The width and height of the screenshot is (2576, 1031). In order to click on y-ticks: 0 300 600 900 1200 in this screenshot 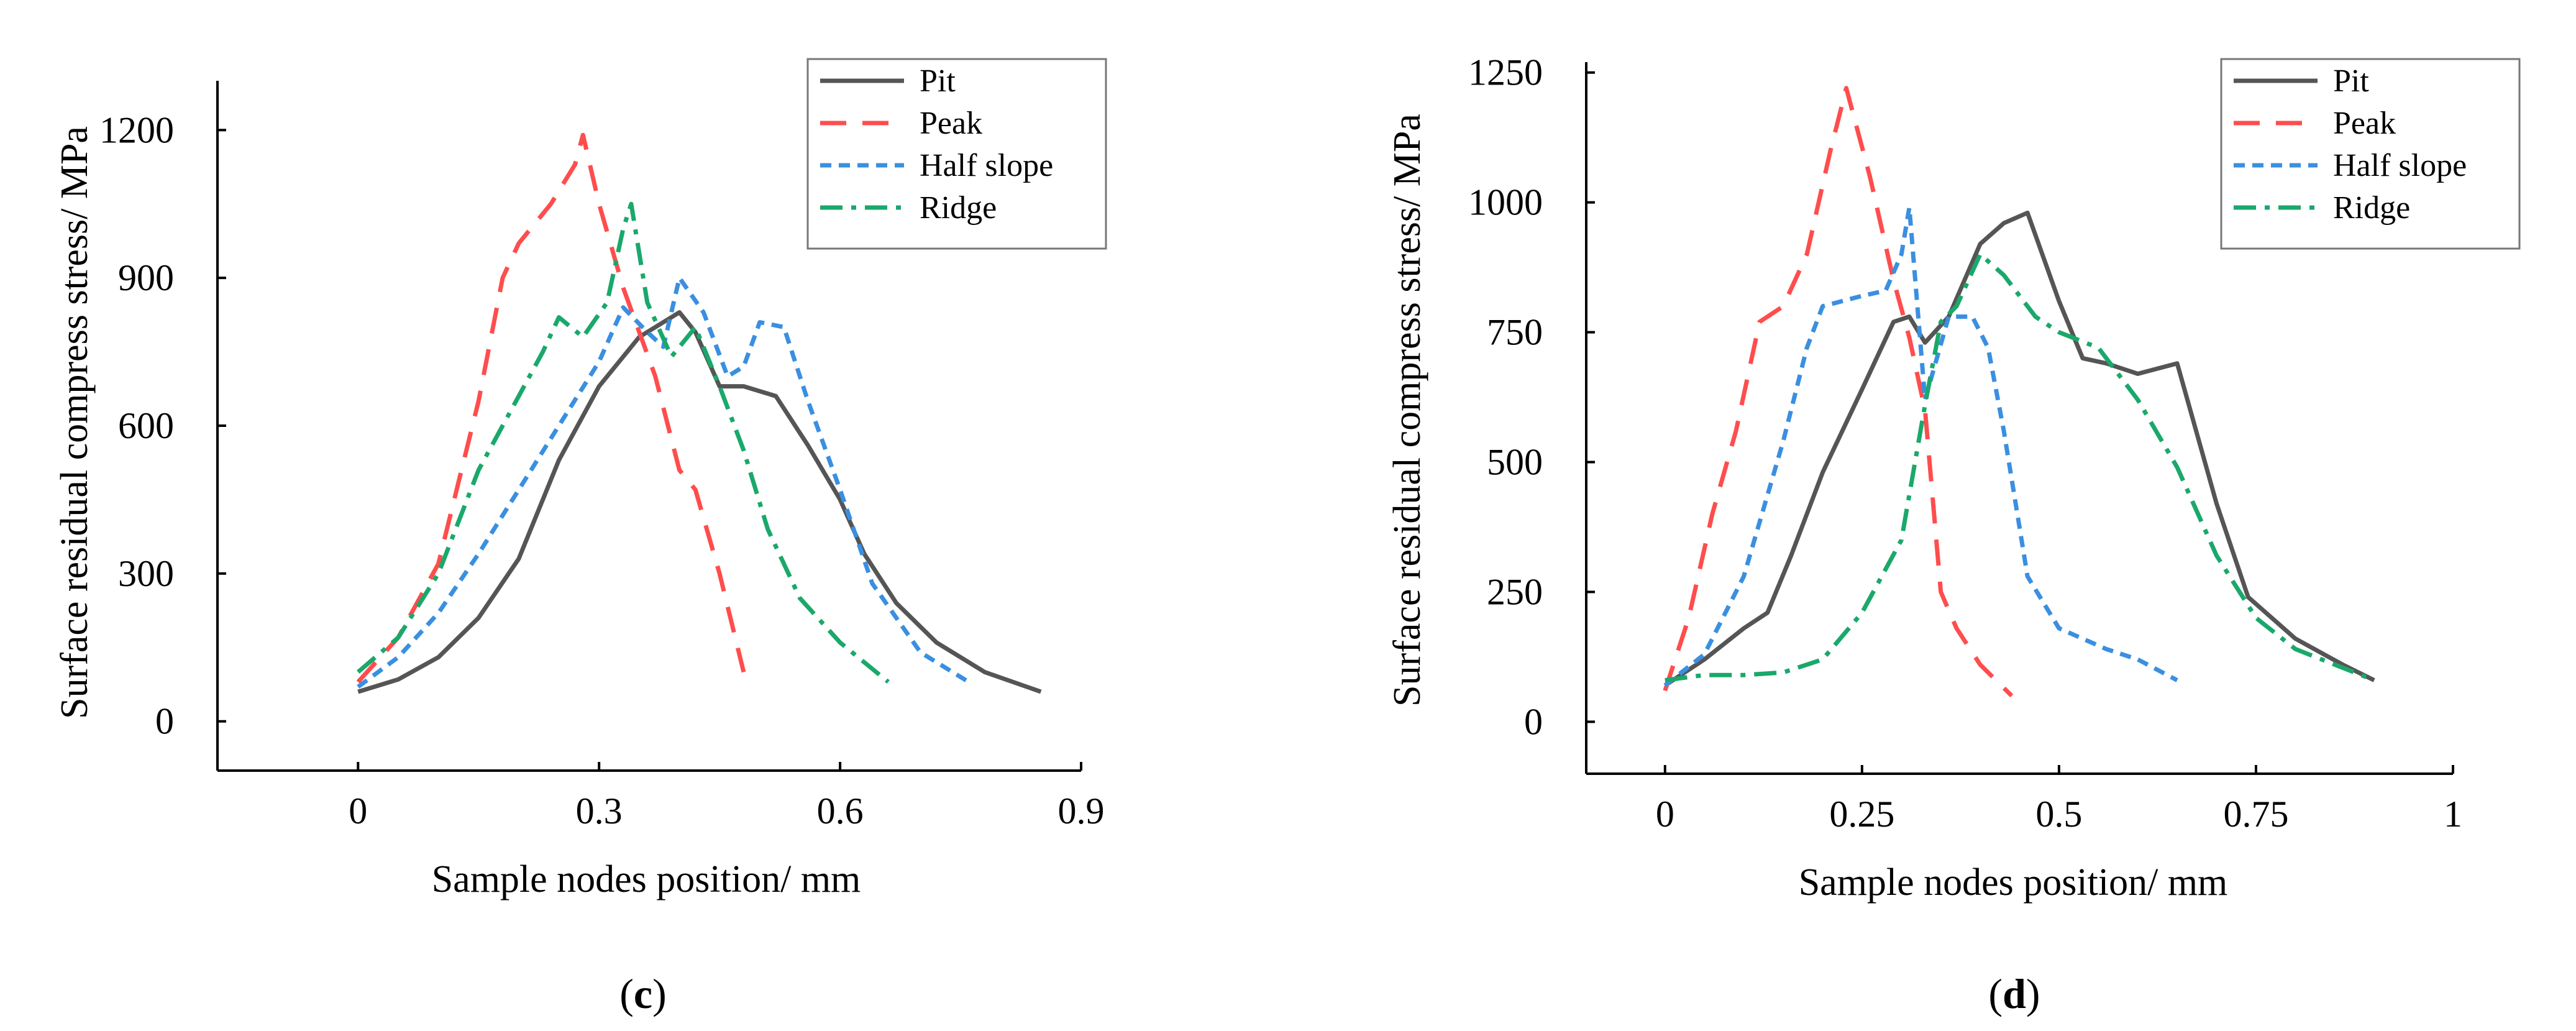, I will do `click(162, 425)`.